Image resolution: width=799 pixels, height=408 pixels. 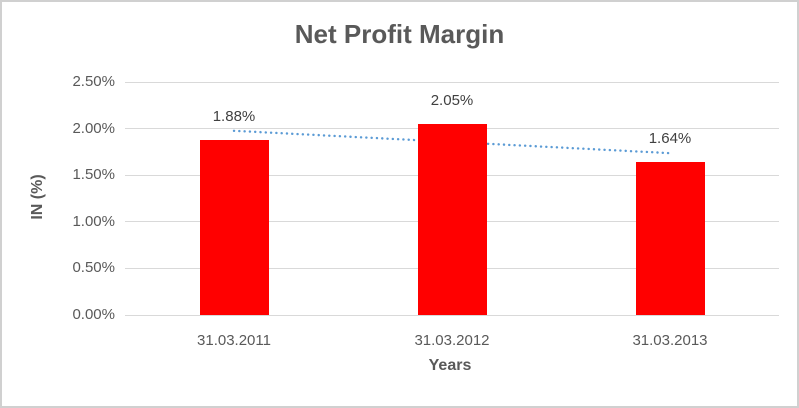 I want to click on chart-title: Net Profit Margin, so click(x=399, y=34).